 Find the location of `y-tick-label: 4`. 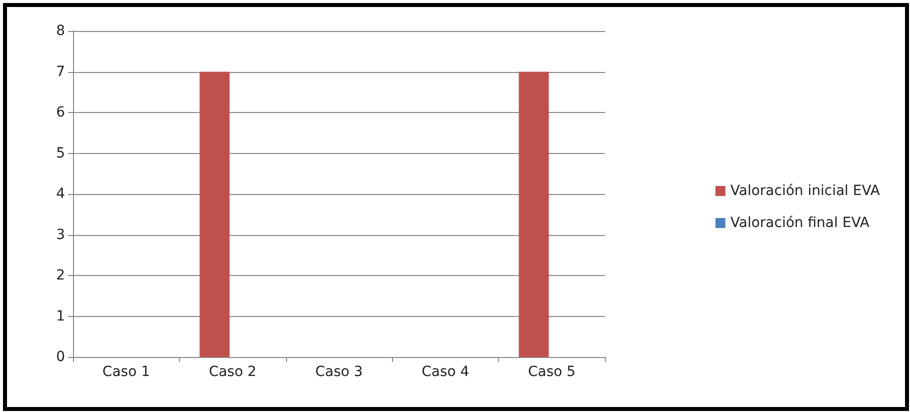

y-tick-label: 4 is located at coordinates (61, 194).